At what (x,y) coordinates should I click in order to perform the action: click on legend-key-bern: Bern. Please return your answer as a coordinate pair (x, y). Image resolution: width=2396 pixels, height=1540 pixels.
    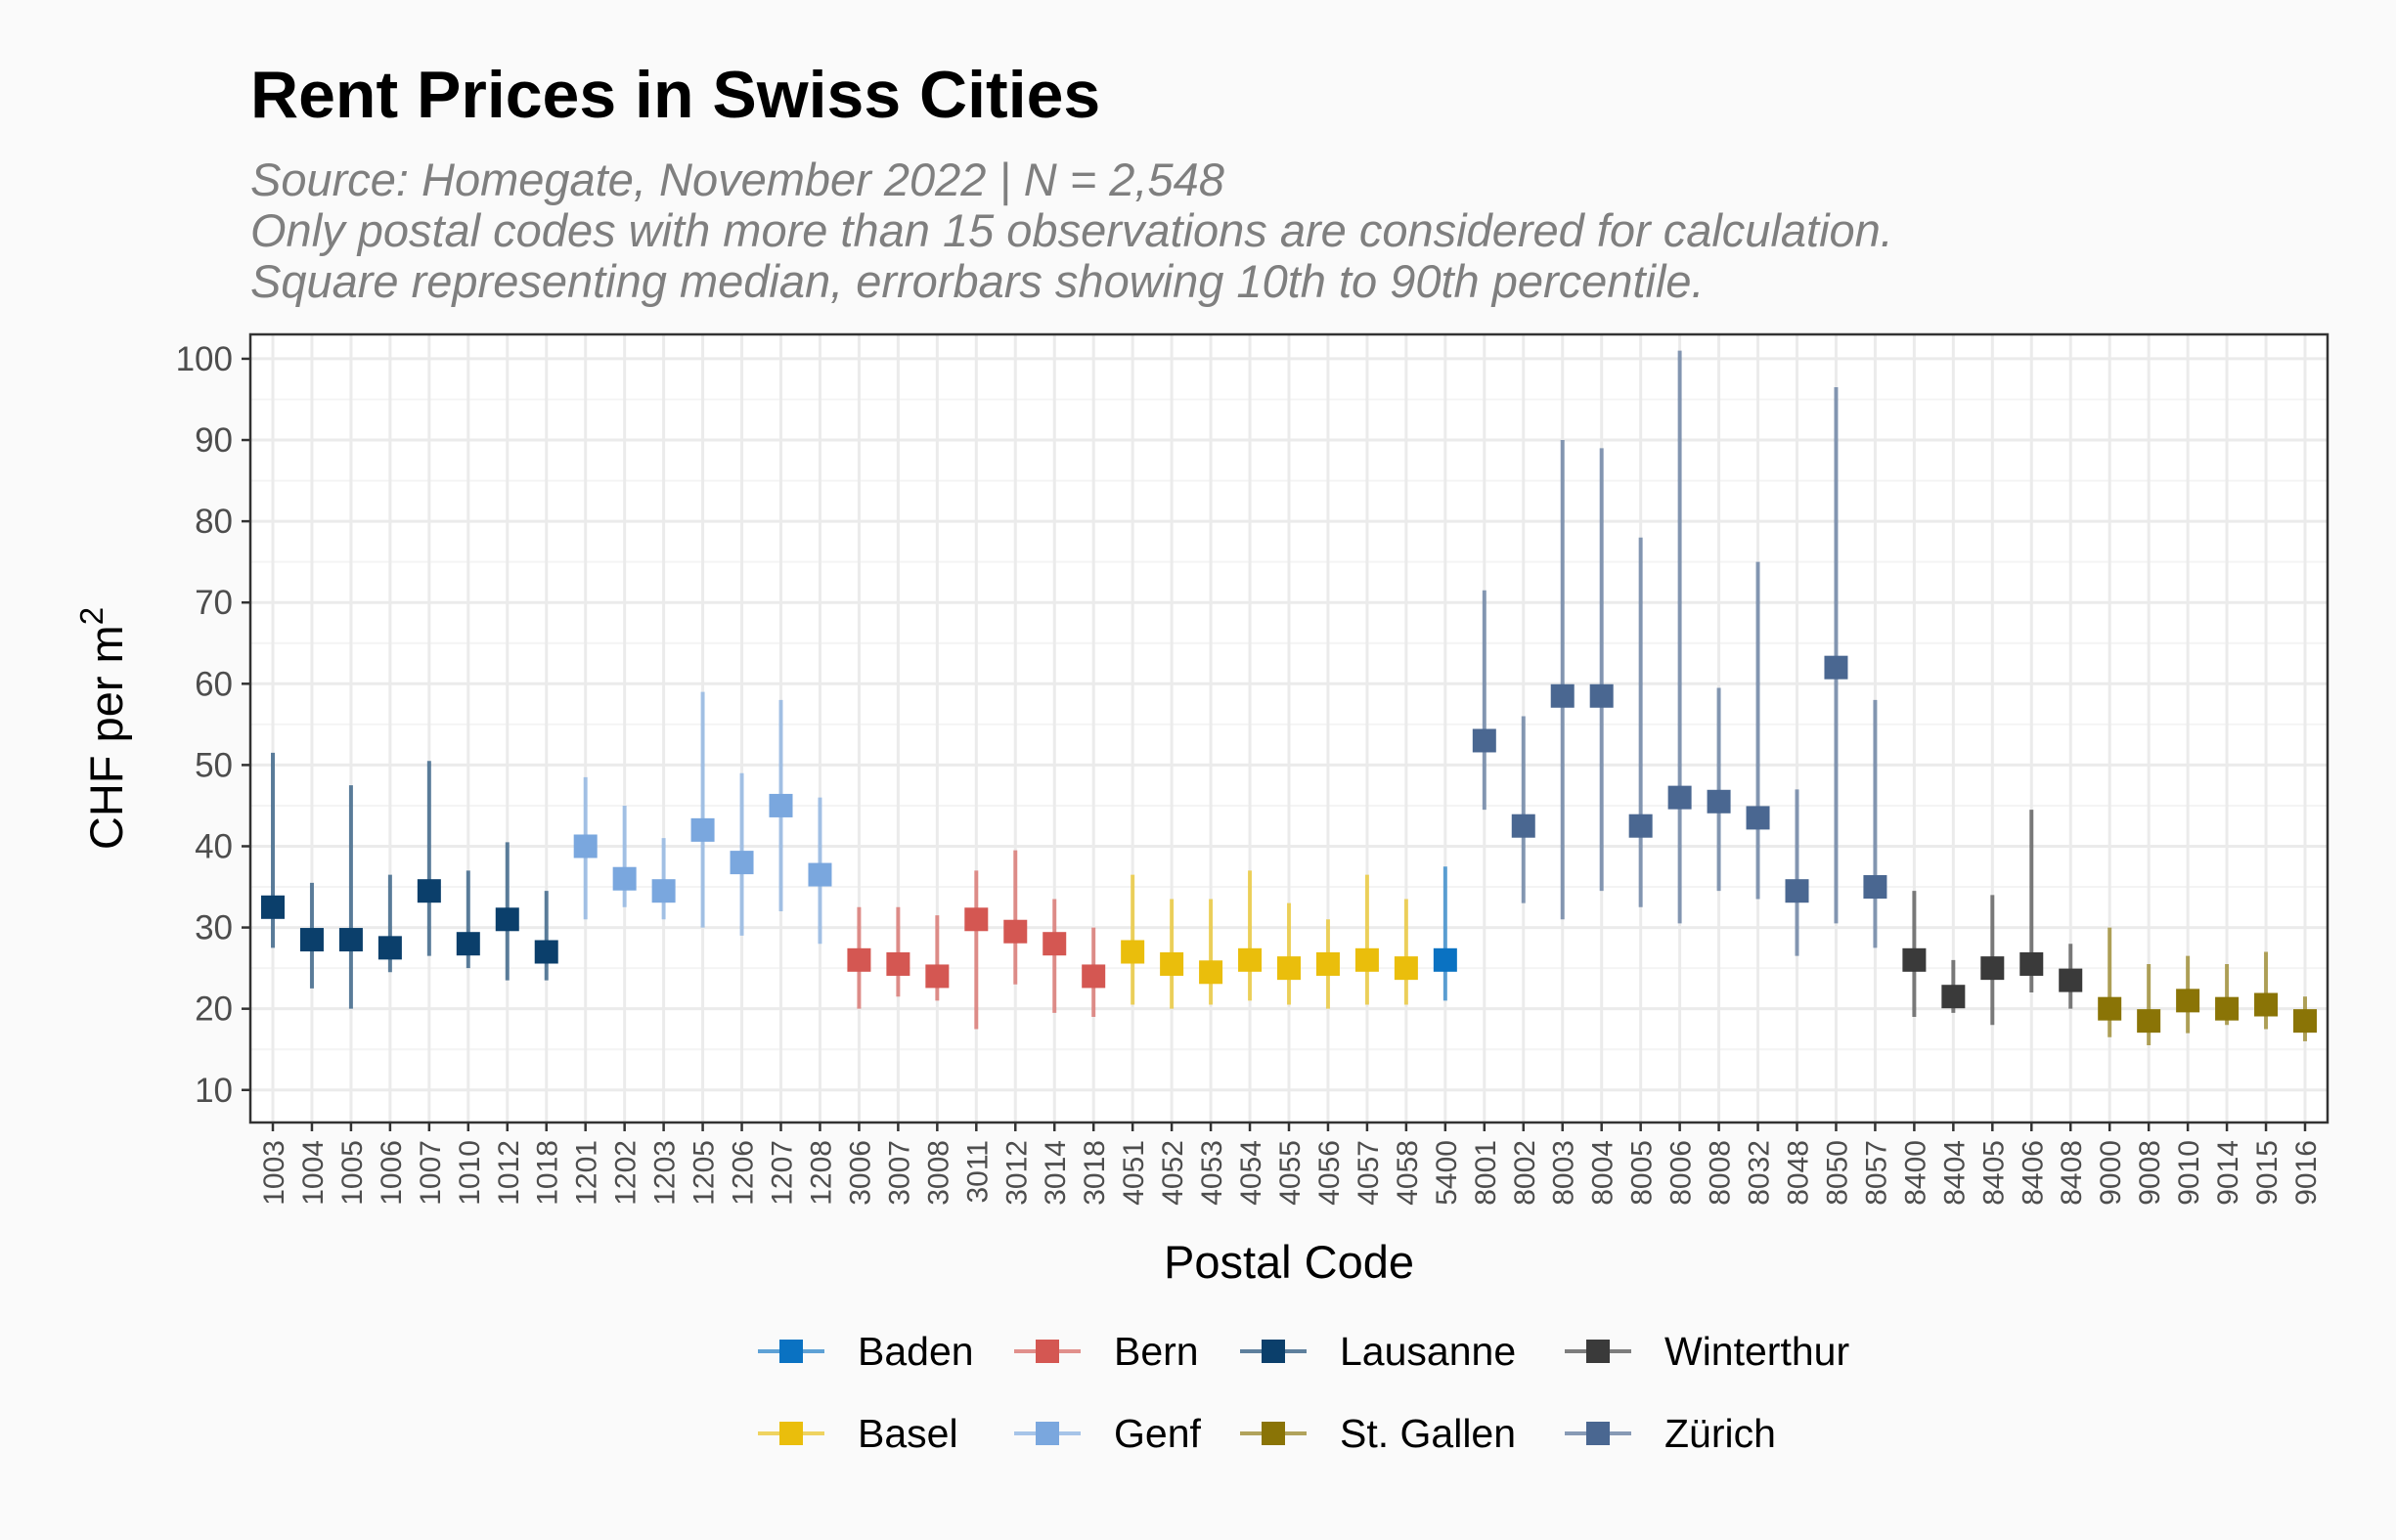
    Looking at the image, I should click on (1106, 1351).